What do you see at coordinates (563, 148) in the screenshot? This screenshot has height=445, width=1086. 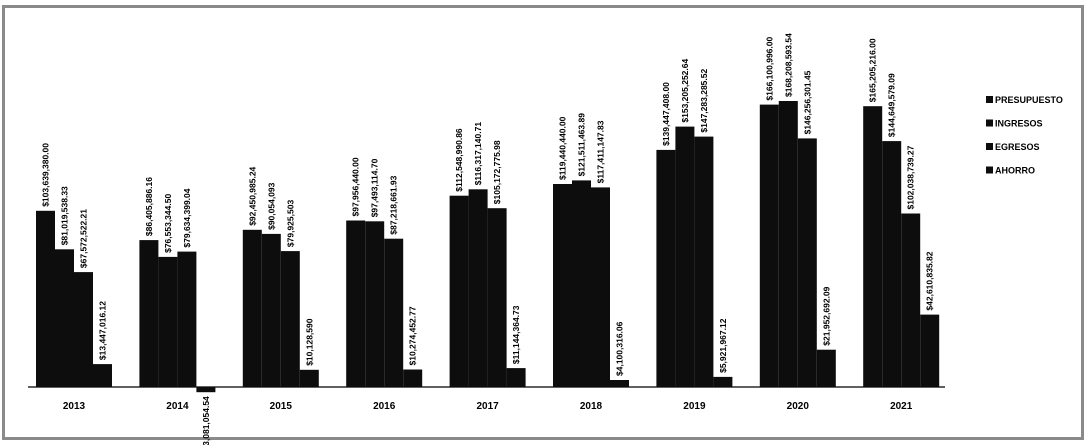 I see `data-label: $119,440,440.00` at bounding box center [563, 148].